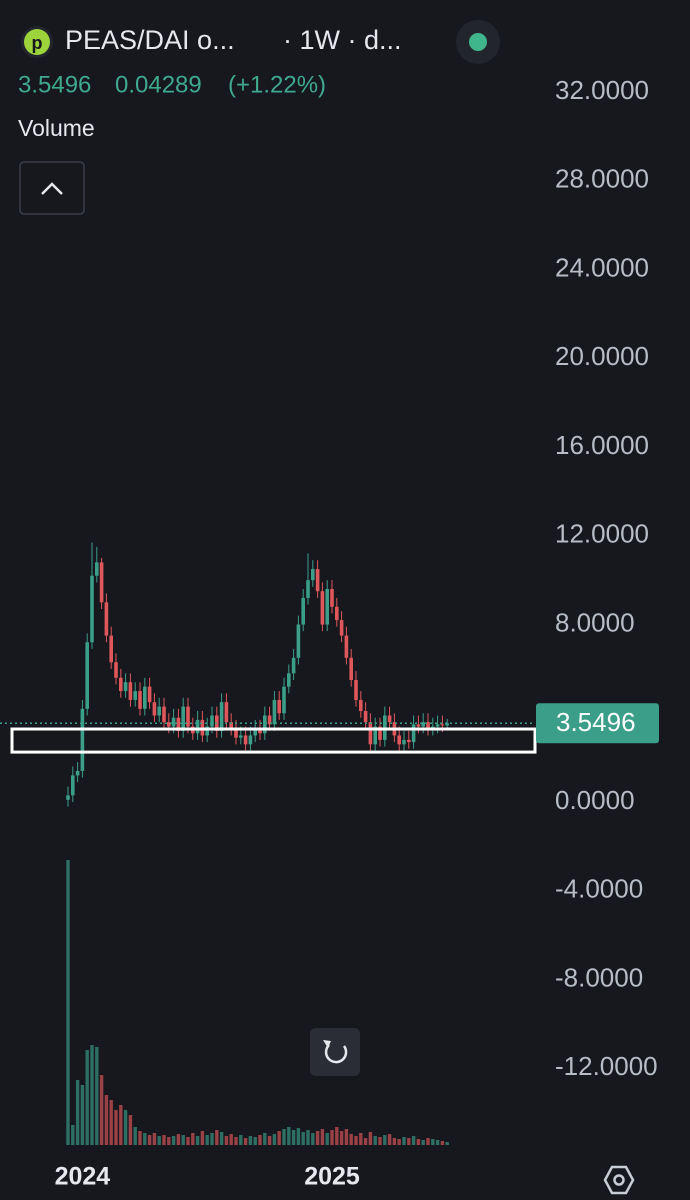  Describe the element at coordinates (602, 267) in the screenshot. I see `y-tick-label: 24.0000` at that location.